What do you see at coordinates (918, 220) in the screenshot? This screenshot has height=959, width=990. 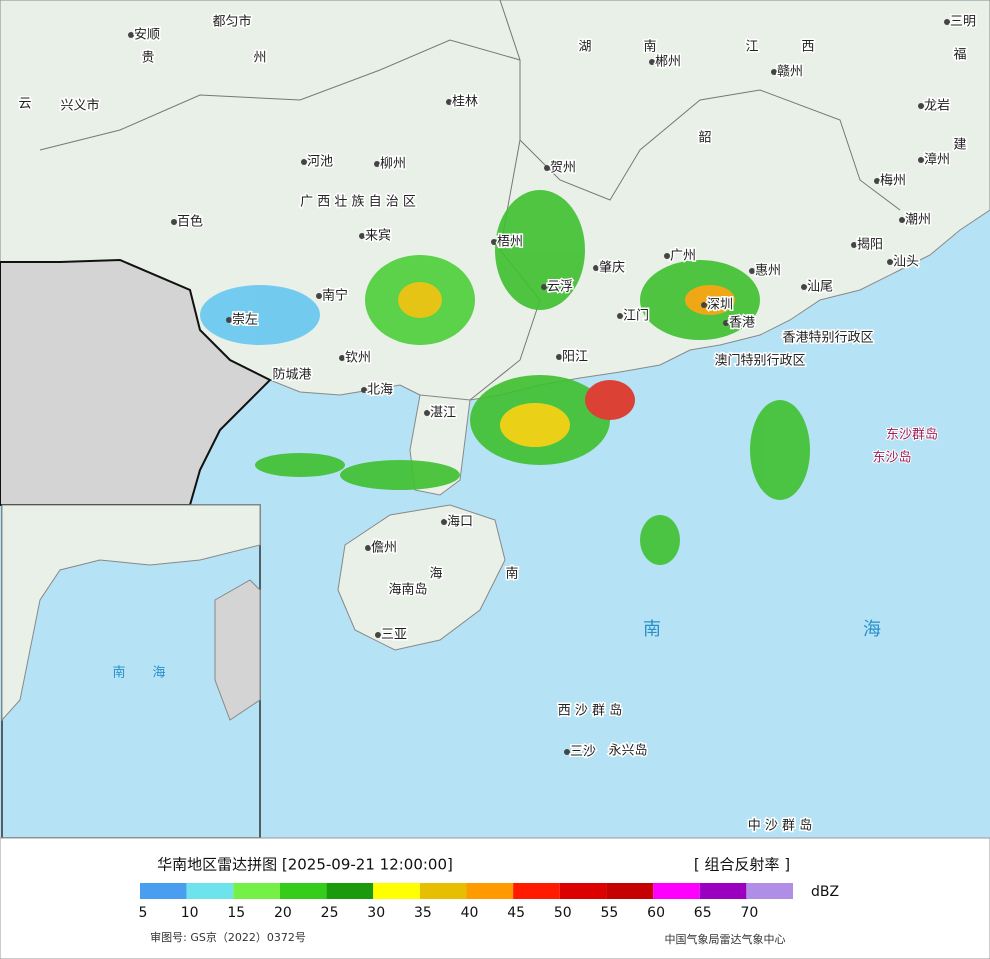 I see `place-label: 潮州` at bounding box center [918, 220].